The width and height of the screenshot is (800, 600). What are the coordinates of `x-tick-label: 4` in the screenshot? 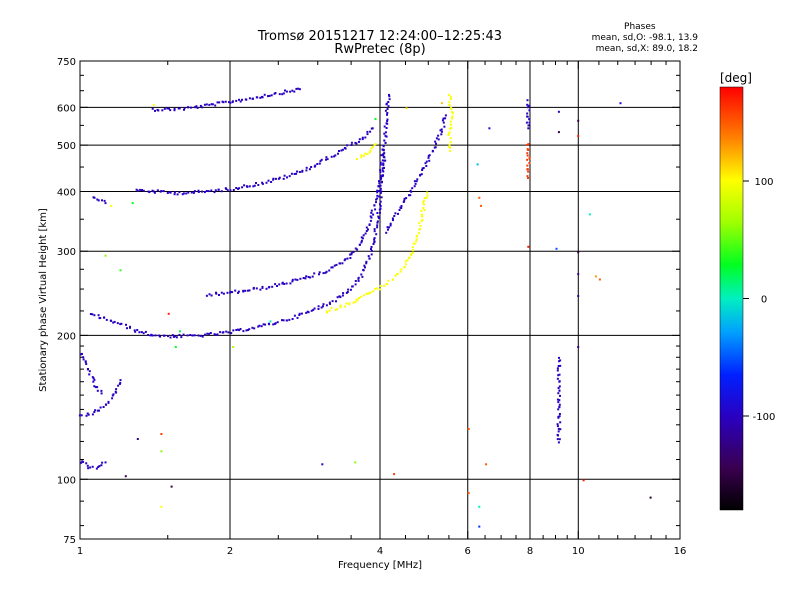 It's located at (380, 551).